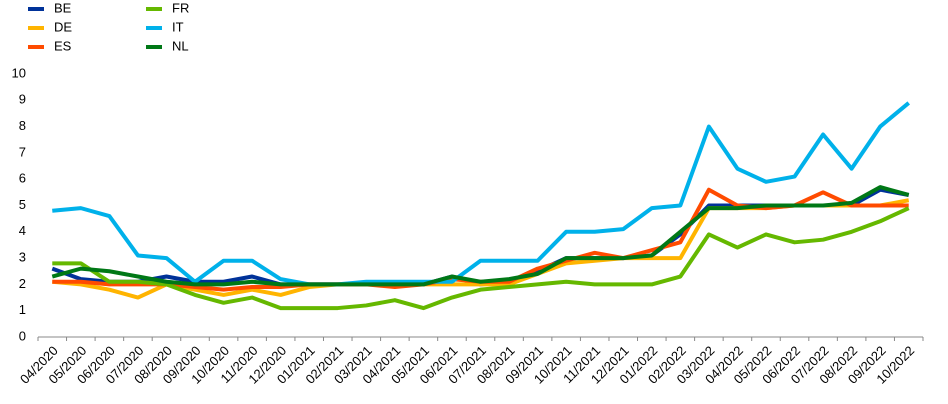 This screenshot has width=948, height=404. Describe the element at coordinates (63, 45) in the screenshot. I see `legend-label: ES` at that location.